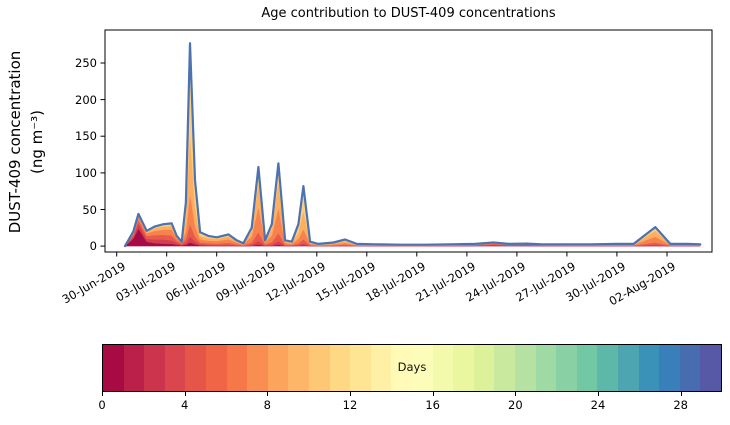 Image resolution: width=730 pixels, height=425 pixels. Describe the element at coordinates (86, 172) in the screenshot. I see `y-tick-label: 100` at that location.